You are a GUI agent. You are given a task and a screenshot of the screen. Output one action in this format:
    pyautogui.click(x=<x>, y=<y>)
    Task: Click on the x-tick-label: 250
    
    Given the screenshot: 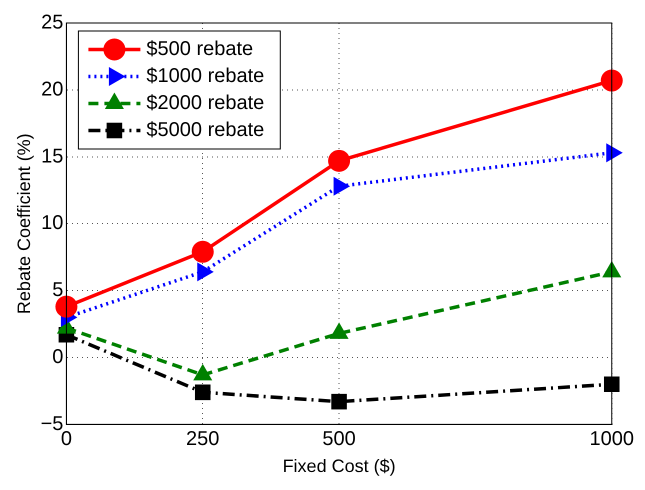 What is the action you would take?
    pyautogui.click(x=203, y=439)
    